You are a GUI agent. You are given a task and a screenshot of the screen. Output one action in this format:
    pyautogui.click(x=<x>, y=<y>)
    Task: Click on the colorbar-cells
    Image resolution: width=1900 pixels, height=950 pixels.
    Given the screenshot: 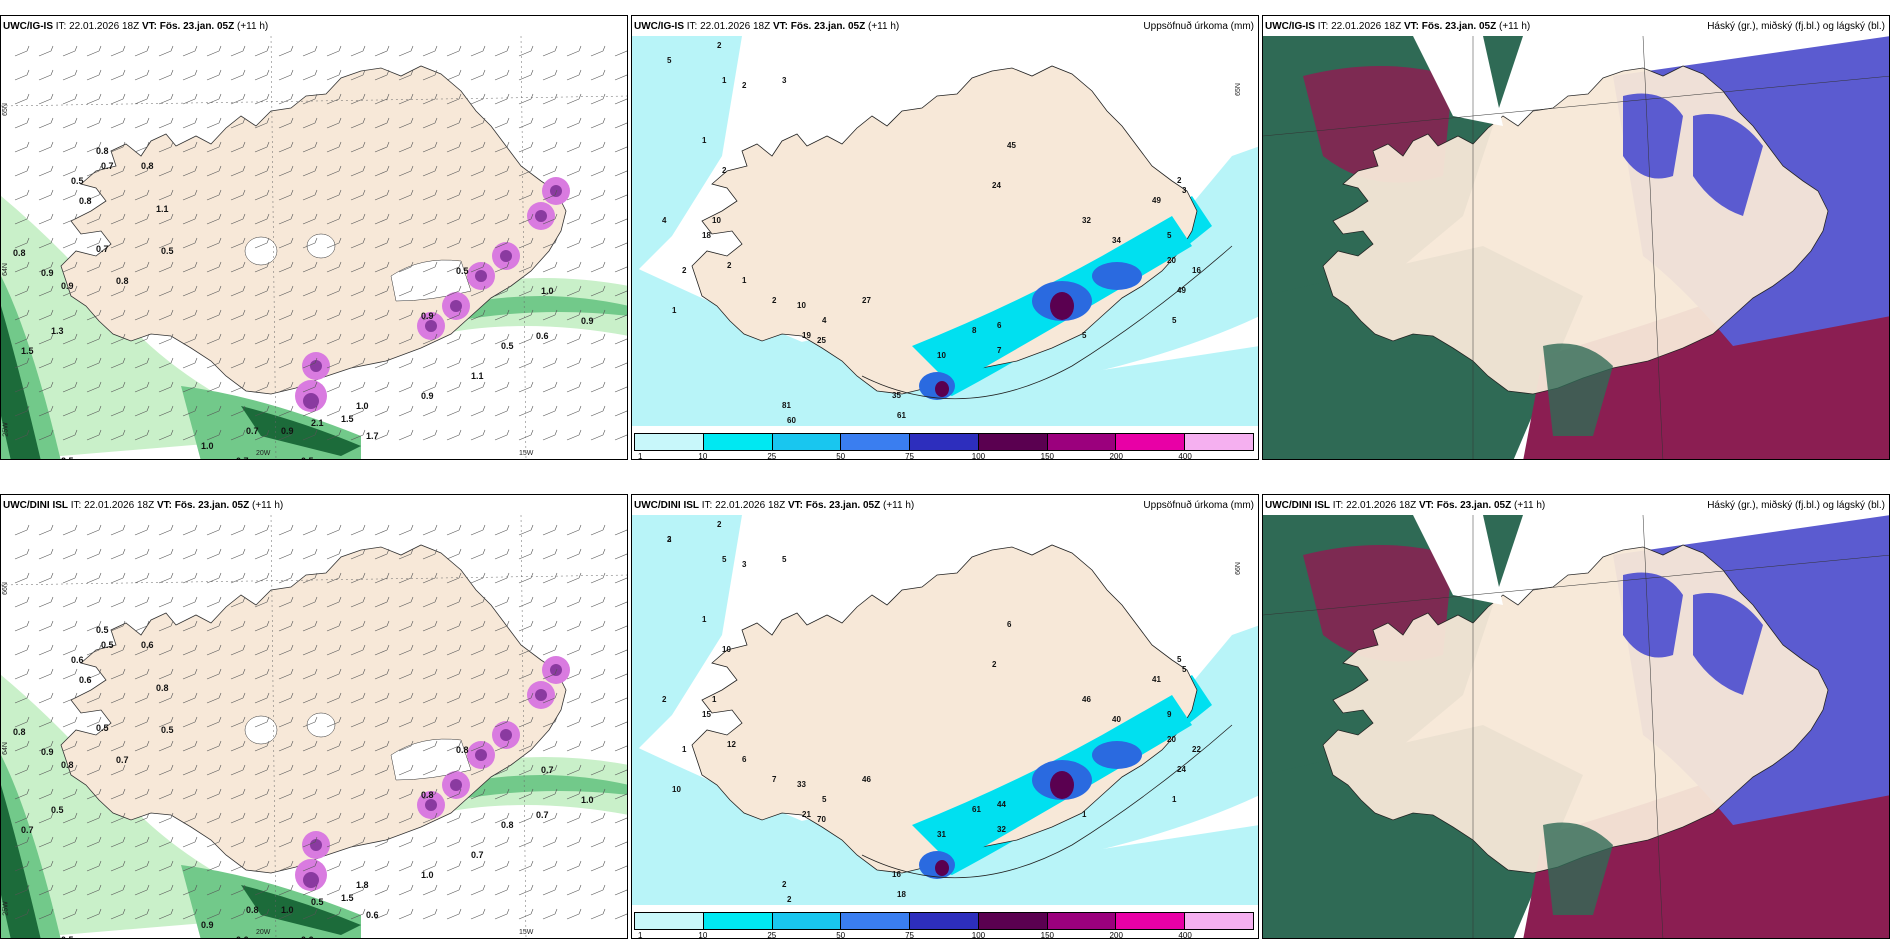 What is the action you would take?
    pyautogui.click(x=944, y=921)
    